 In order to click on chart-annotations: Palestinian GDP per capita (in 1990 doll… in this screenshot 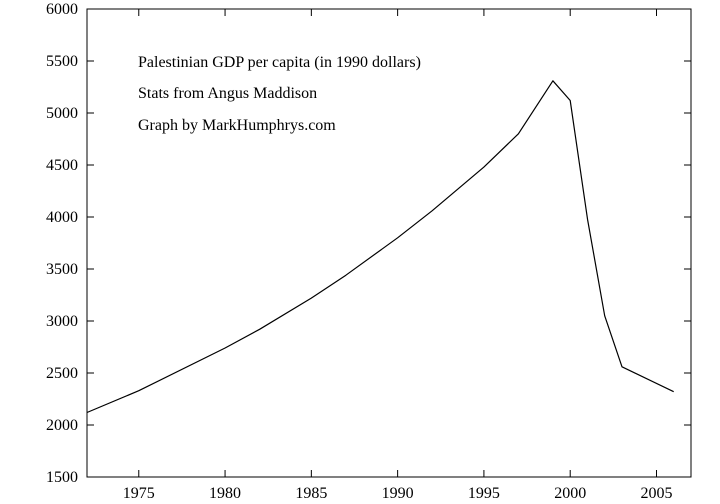, I will do `click(279, 94)`.